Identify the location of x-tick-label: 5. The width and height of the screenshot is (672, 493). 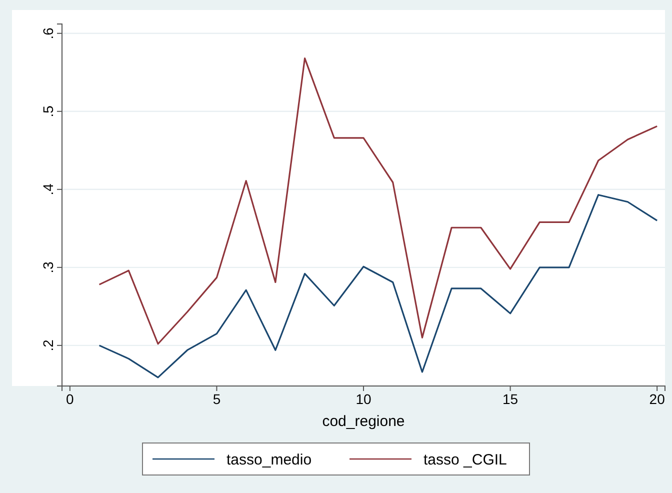
(216, 398).